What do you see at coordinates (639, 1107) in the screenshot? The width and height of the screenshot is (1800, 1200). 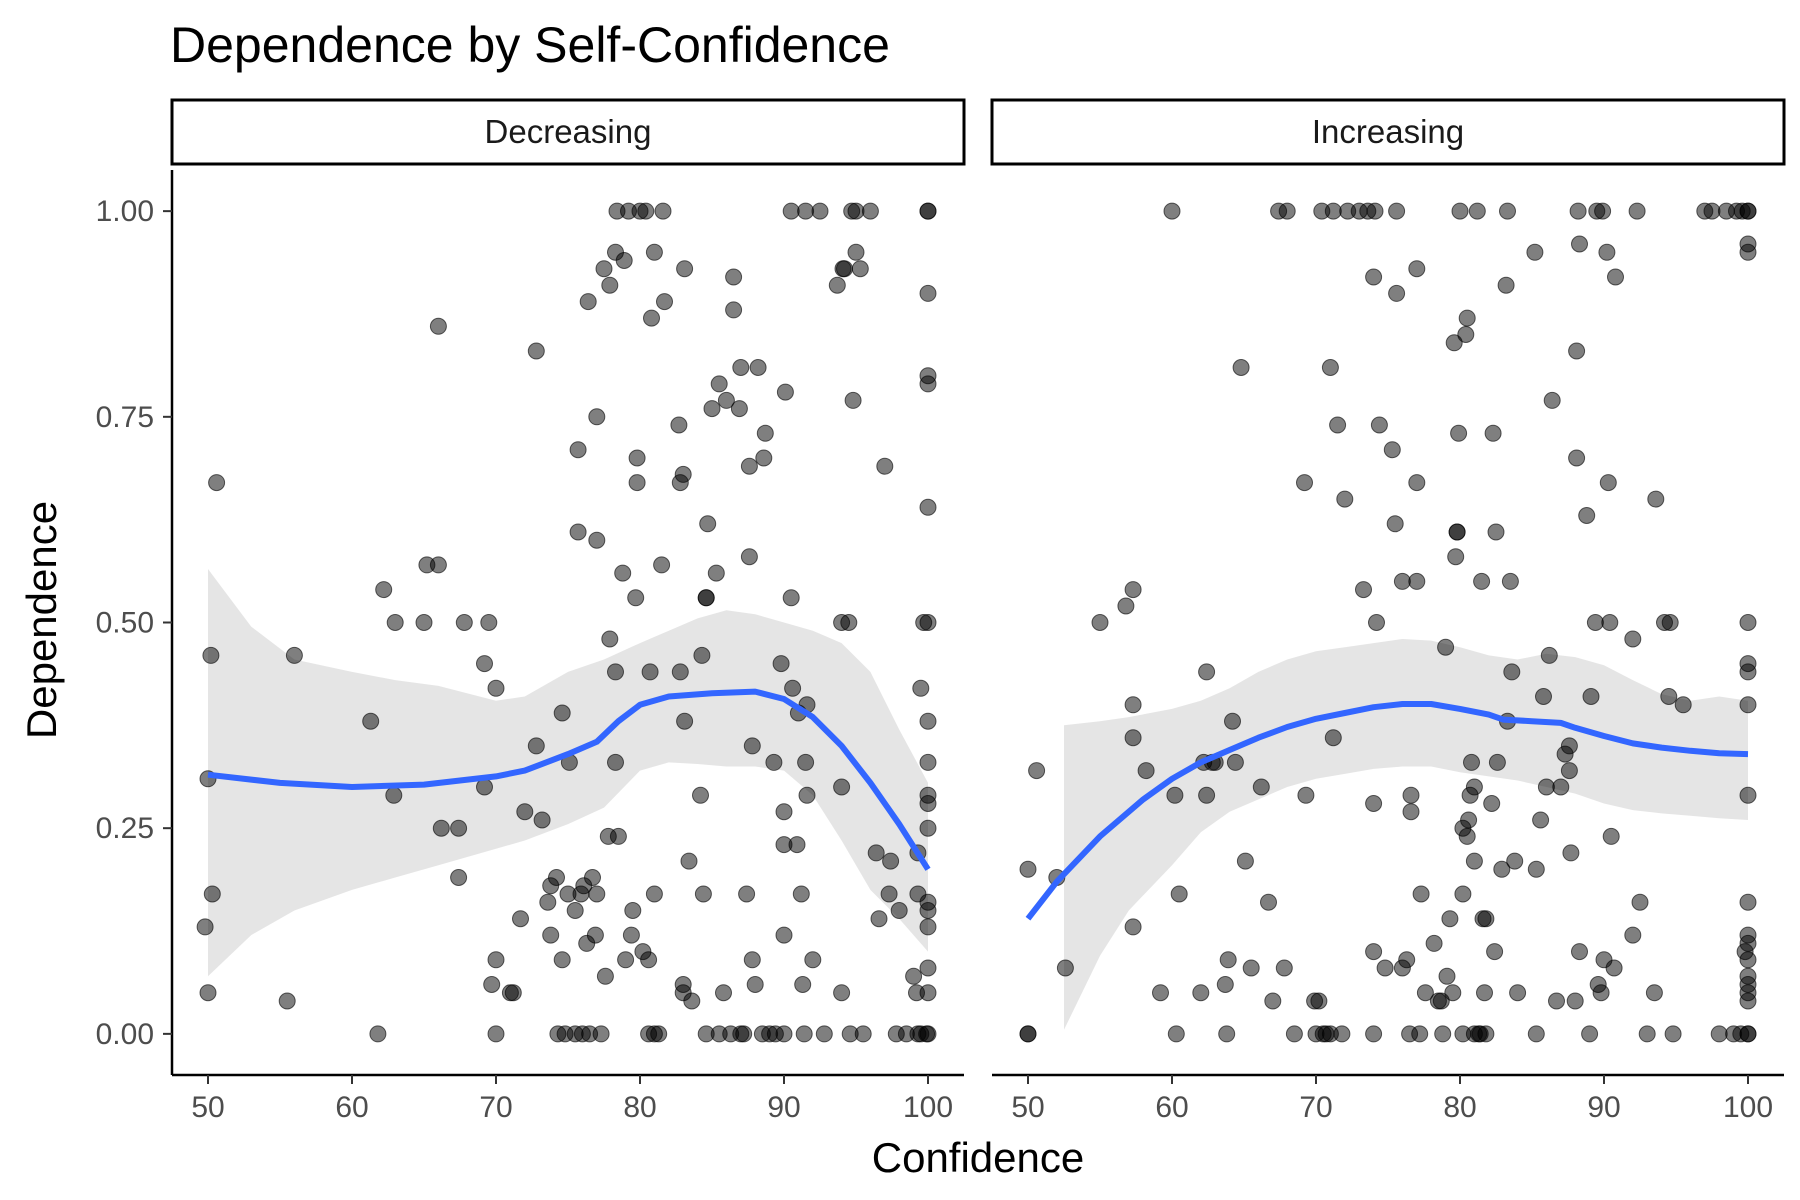 I see `x-tick-label: 80` at bounding box center [639, 1107].